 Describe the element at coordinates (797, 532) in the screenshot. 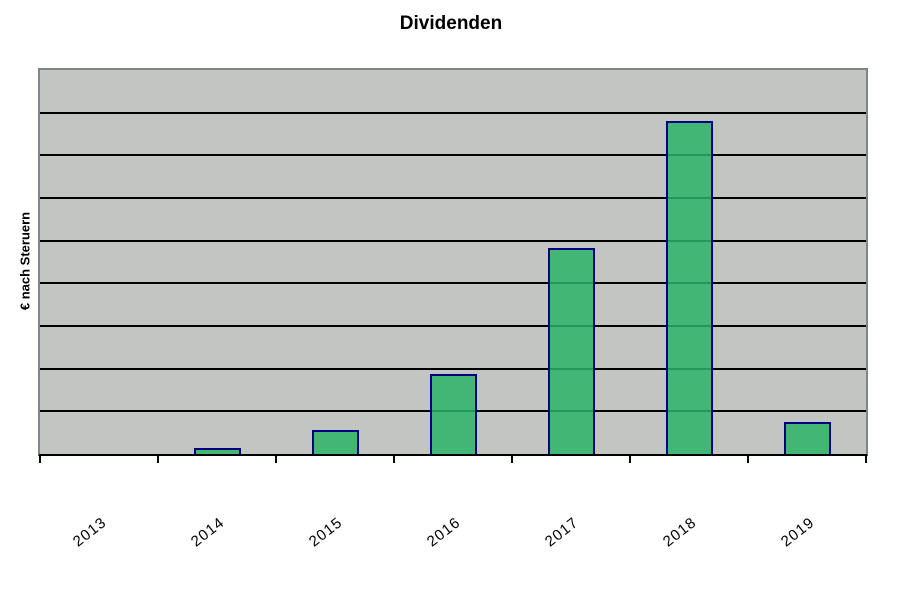

I see `x-axis-label-2019: 2019` at that location.